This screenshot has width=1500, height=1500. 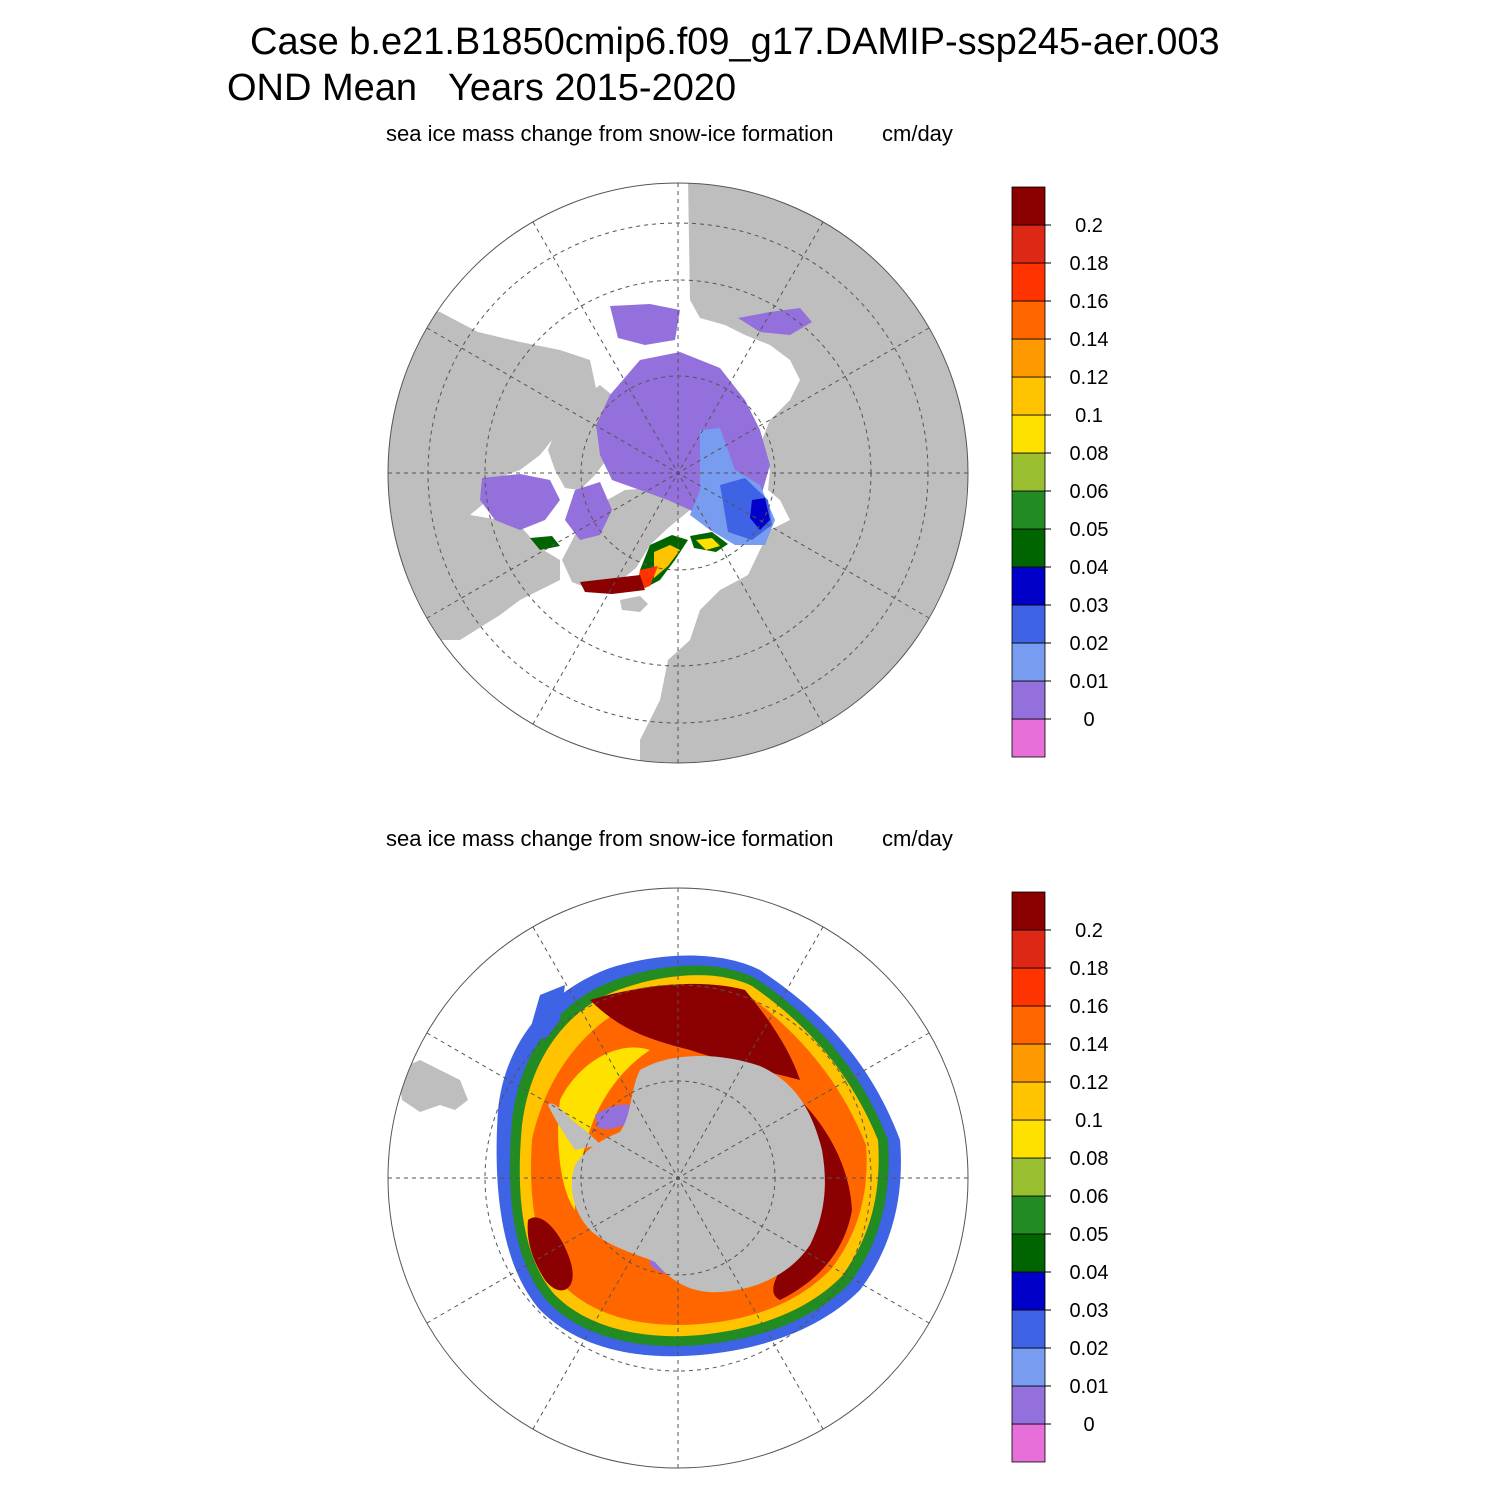 I want to click on antarctic-peninsula-land, so click(x=574, y=1126).